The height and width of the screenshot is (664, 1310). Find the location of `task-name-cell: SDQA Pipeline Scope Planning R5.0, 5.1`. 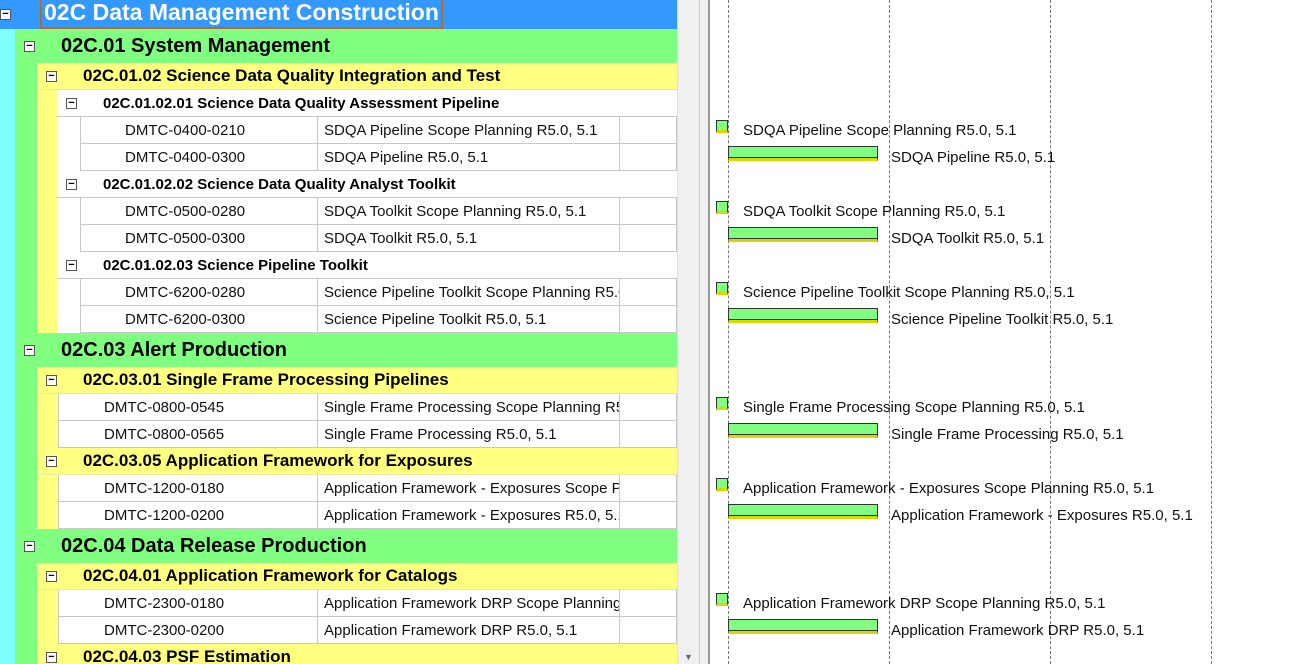

task-name-cell: SDQA Pipeline Scope Planning R5.0, 5.1 is located at coordinates (469, 130).